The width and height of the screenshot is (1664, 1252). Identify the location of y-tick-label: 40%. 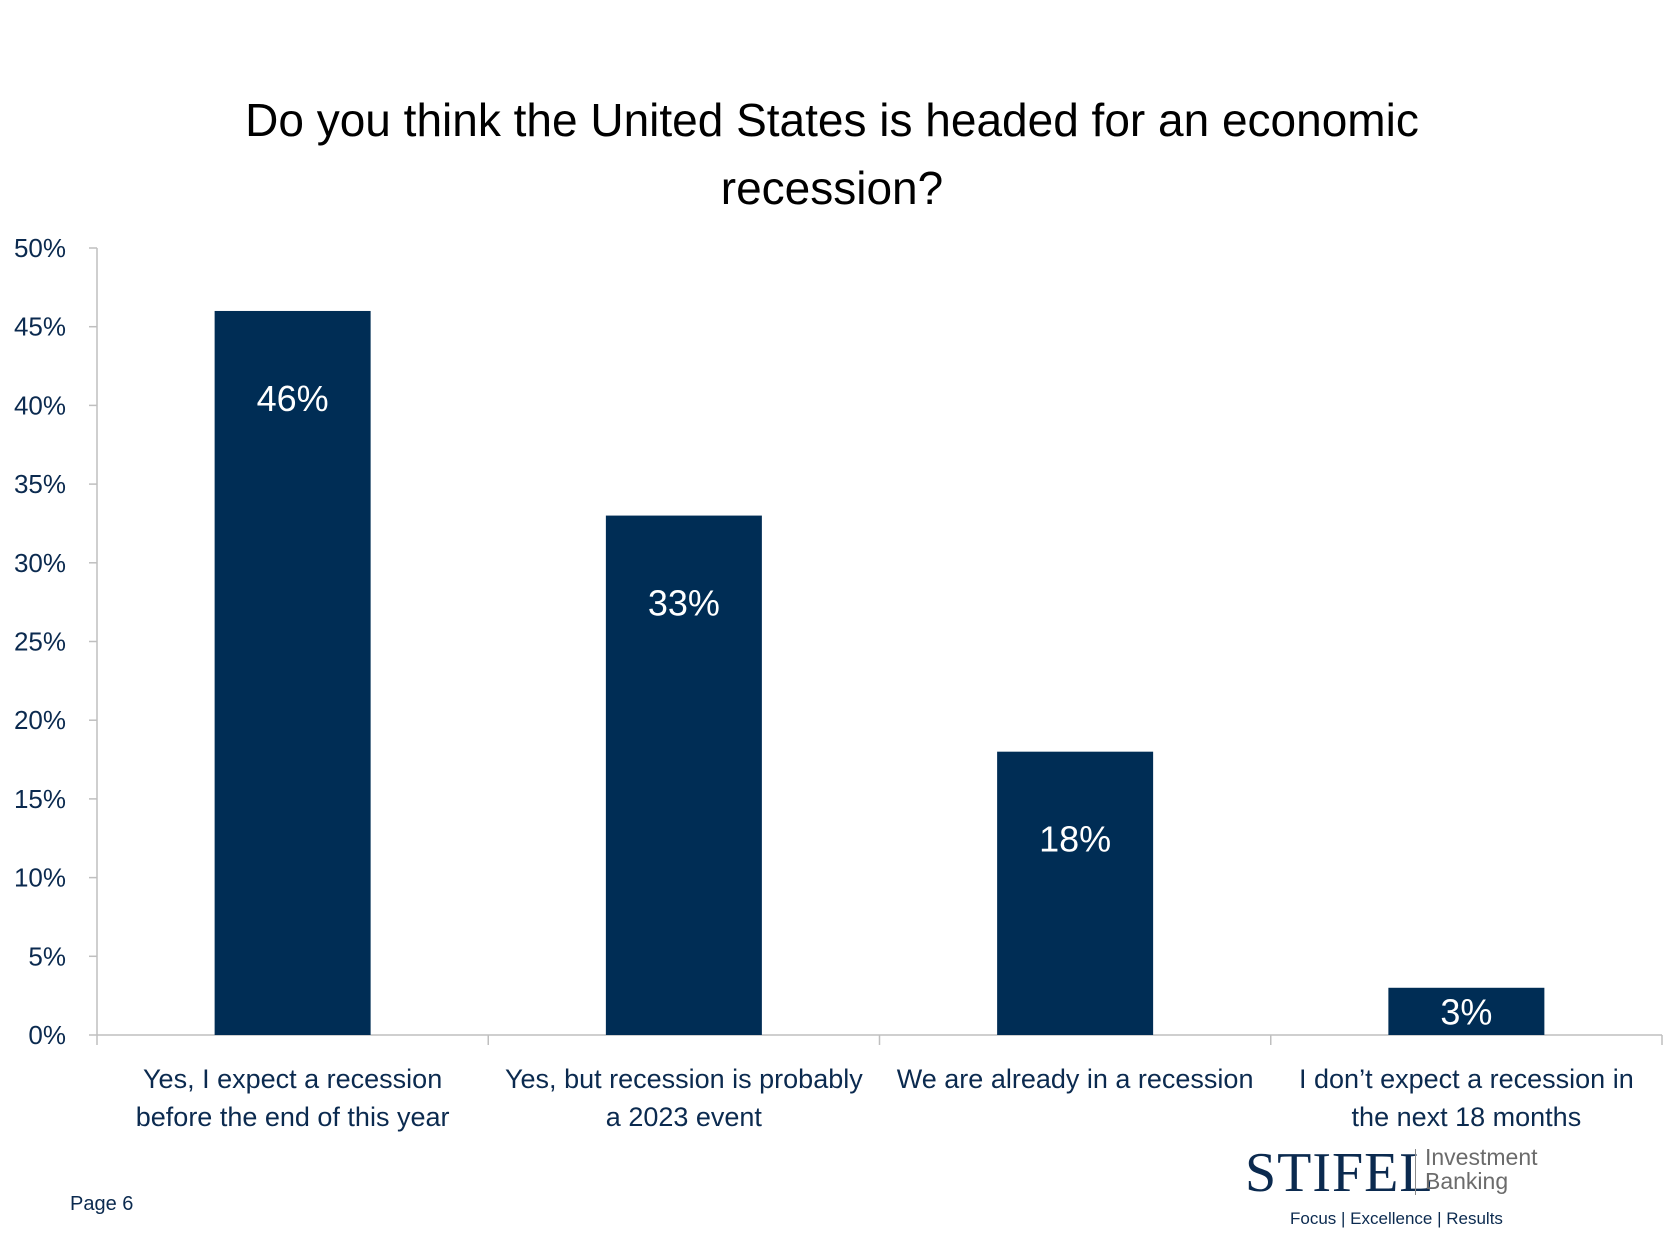
(40, 405).